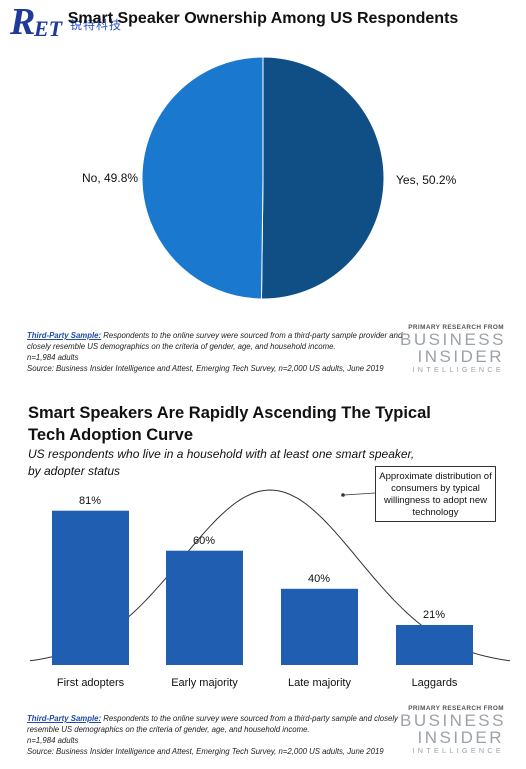 The height and width of the screenshot is (769, 526). Describe the element at coordinates (48, 28) in the screenshot. I see `logo-letters-et: ET` at that location.